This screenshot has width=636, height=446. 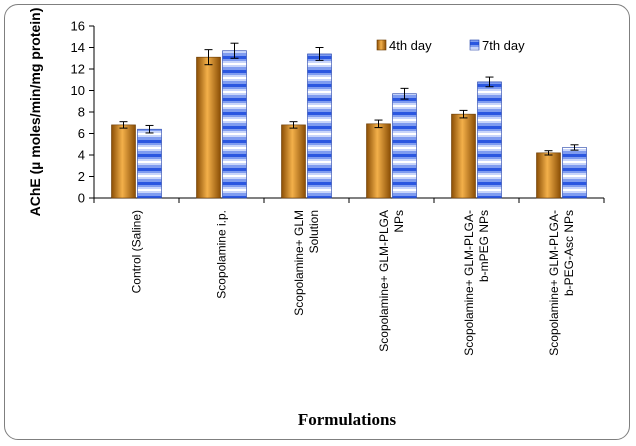 I want to click on x-tick-label: Control (Saline), so click(x=137, y=251).